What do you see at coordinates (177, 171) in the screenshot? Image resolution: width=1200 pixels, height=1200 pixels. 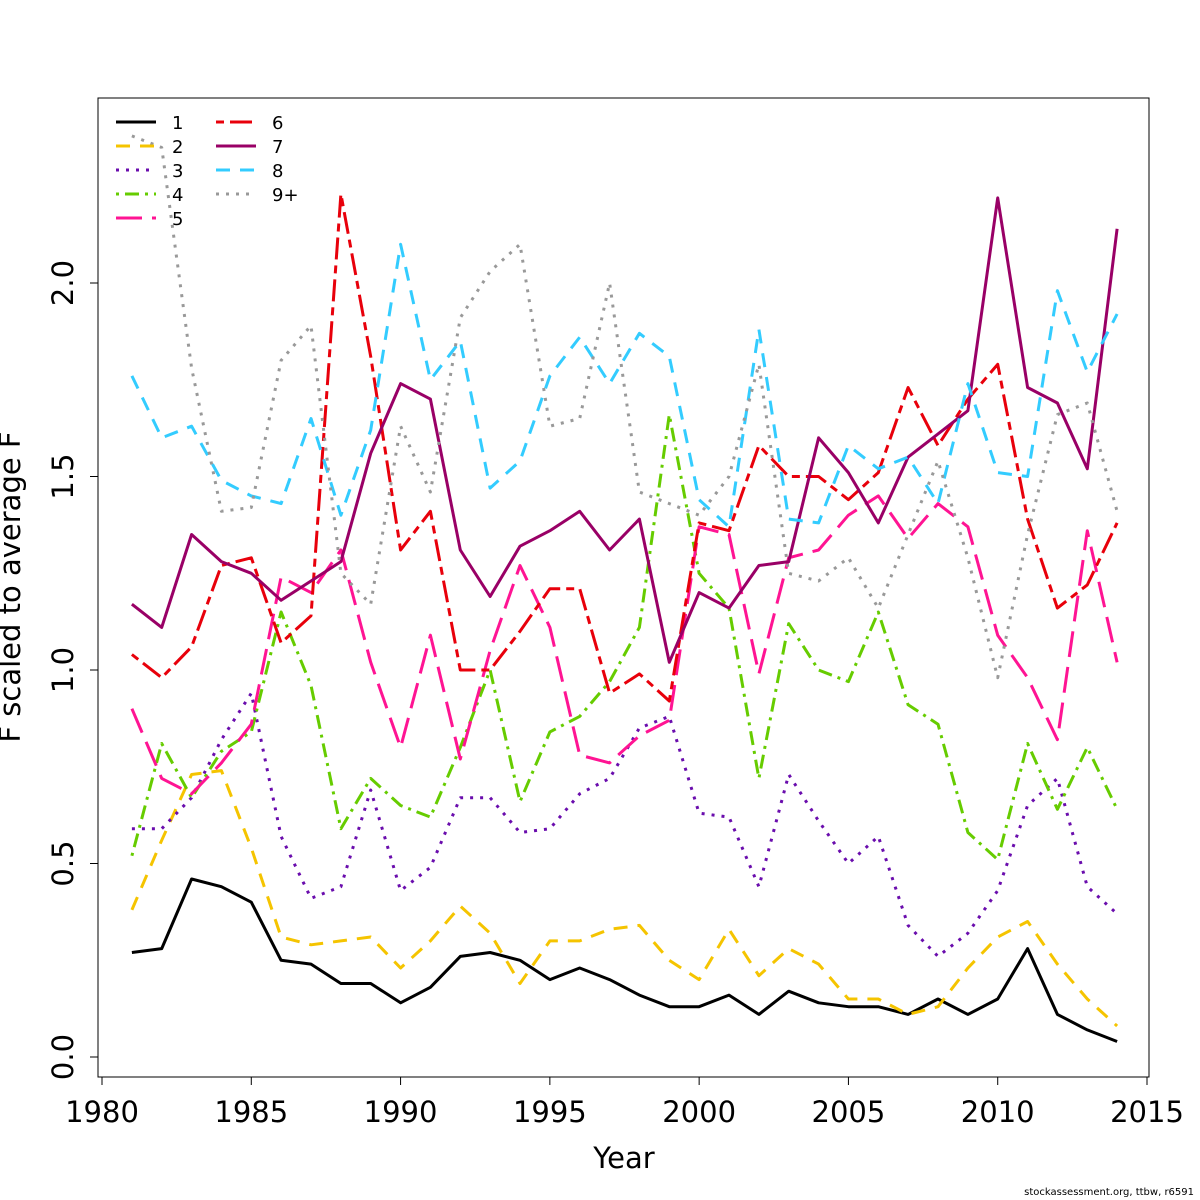 I see `legend-label-age-3: 3` at bounding box center [177, 171].